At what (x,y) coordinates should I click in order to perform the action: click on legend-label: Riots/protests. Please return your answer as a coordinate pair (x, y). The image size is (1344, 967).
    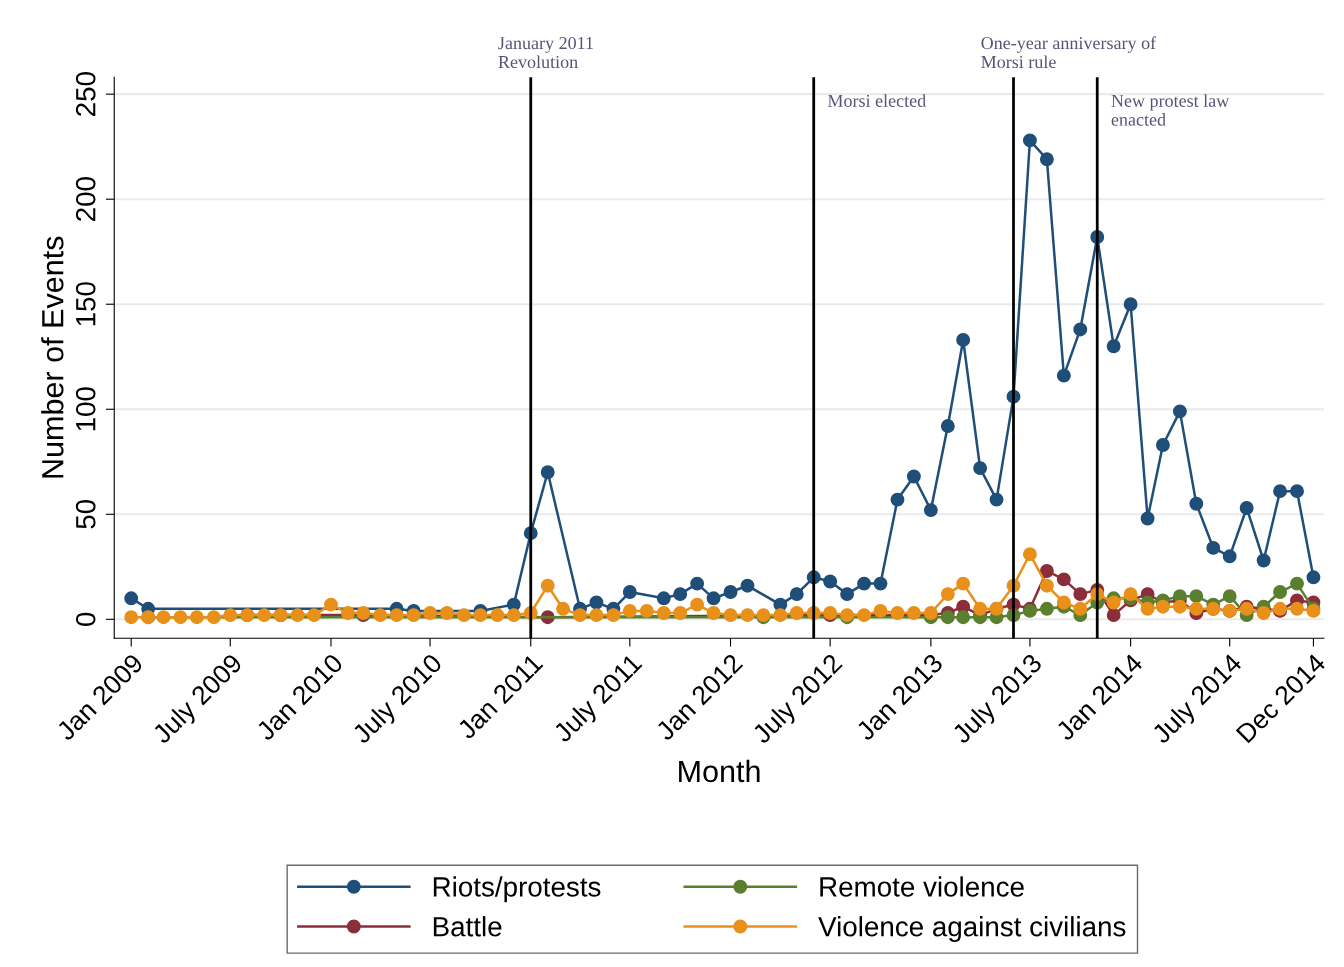
    Looking at the image, I should click on (517, 889).